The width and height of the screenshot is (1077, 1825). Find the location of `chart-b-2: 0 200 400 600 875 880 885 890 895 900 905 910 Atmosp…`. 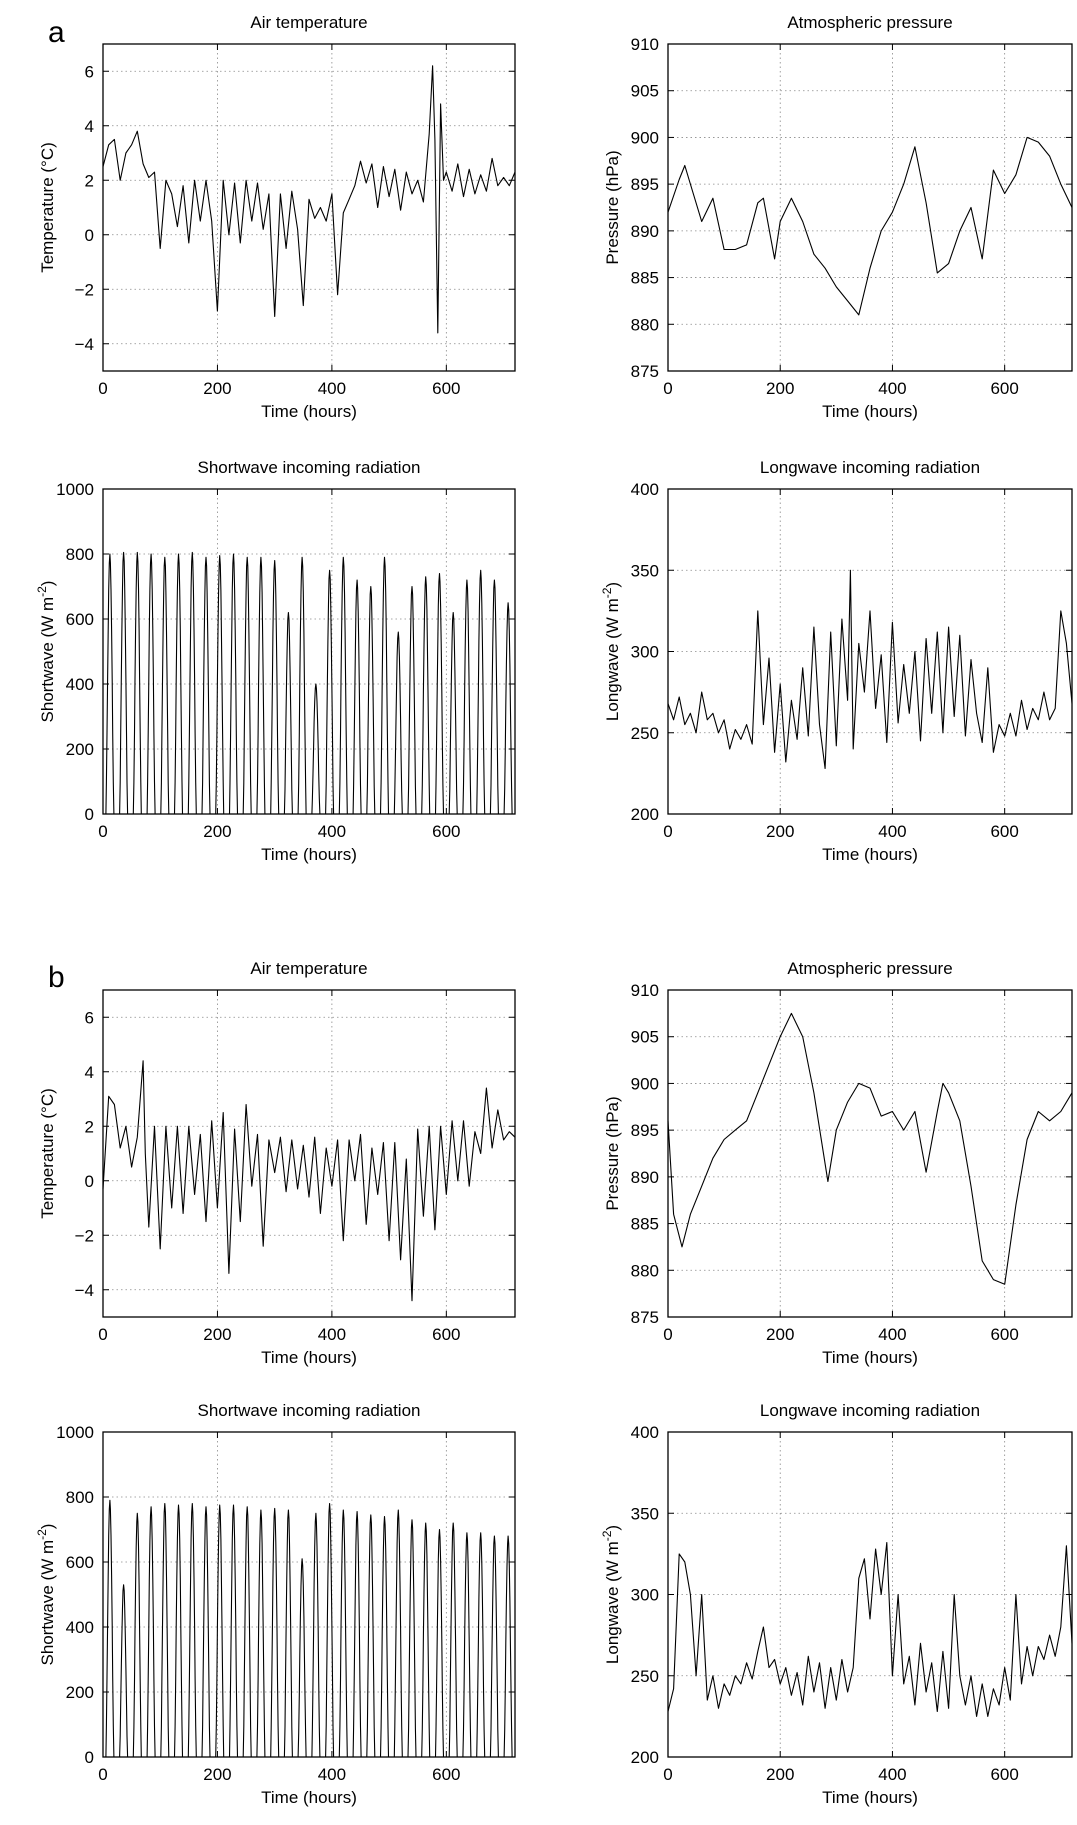

chart-b-2: 0 200 400 600 875 880 885 890 895 900 905 910 Atmosp… is located at coordinates (838, 1163).